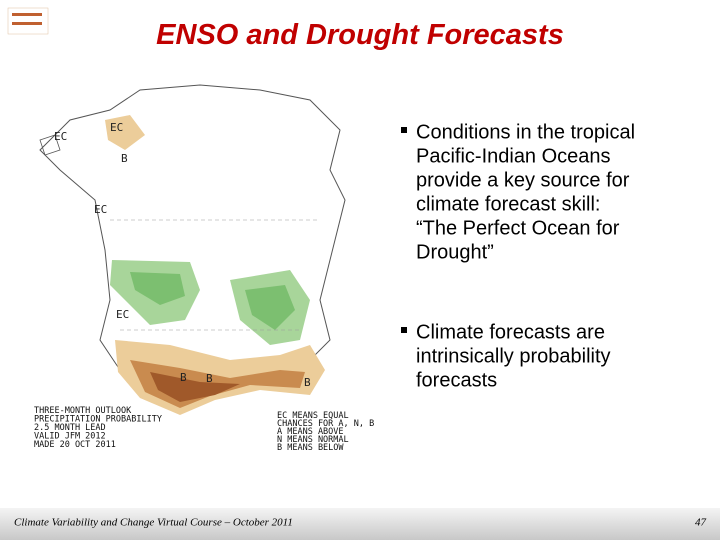 The height and width of the screenshot is (540, 720). What do you see at coordinates (456, 380) in the screenshot?
I see `bullet-text: forecasts` at bounding box center [456, 380].